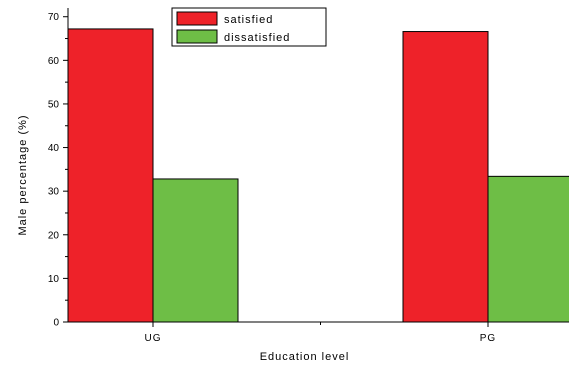  Describe the element at coordinates (54, 17) in the screenshot. I see `y-tick-label: 70` at that location.